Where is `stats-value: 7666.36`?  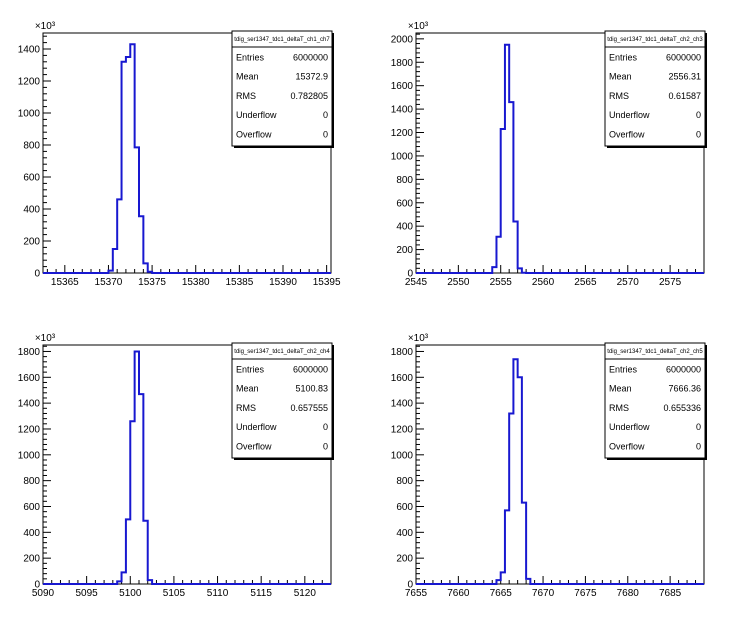 stats-value: 7666.36 is located at coordinates (684, 389).